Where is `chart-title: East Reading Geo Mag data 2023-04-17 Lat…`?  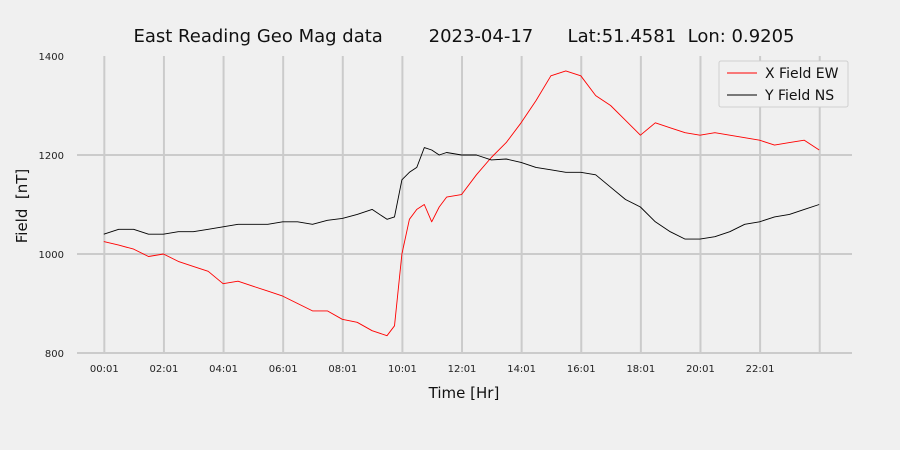
chart-title: East Reading Geo Mag data 2023-04-17 Lat… is located at coordinates (463, 36).